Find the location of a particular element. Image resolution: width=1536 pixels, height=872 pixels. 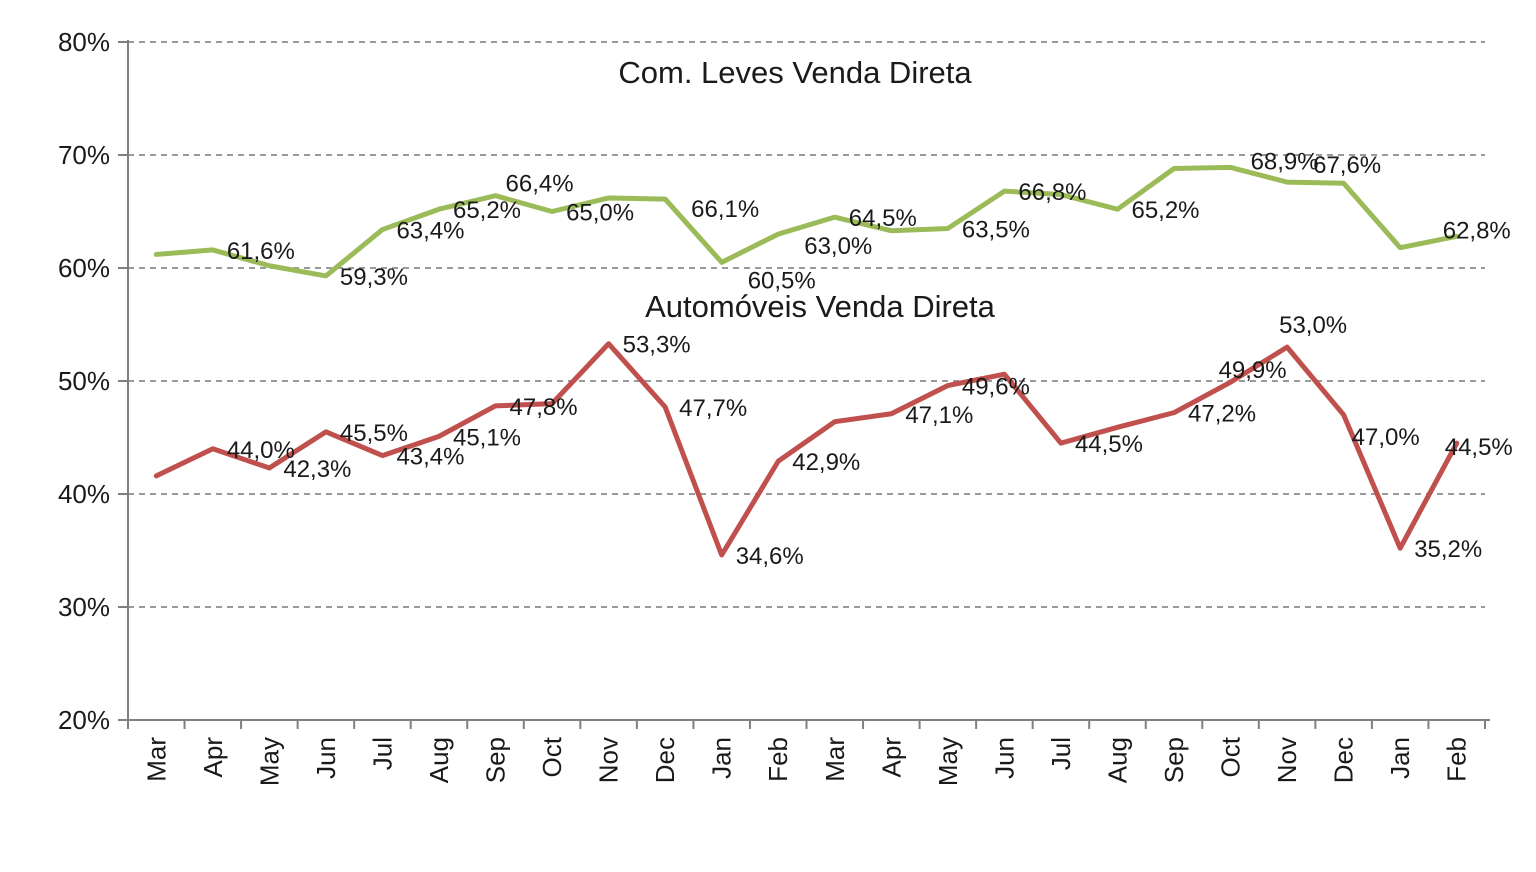

data-label: 53,0% is located at coordinates (1313, 325).